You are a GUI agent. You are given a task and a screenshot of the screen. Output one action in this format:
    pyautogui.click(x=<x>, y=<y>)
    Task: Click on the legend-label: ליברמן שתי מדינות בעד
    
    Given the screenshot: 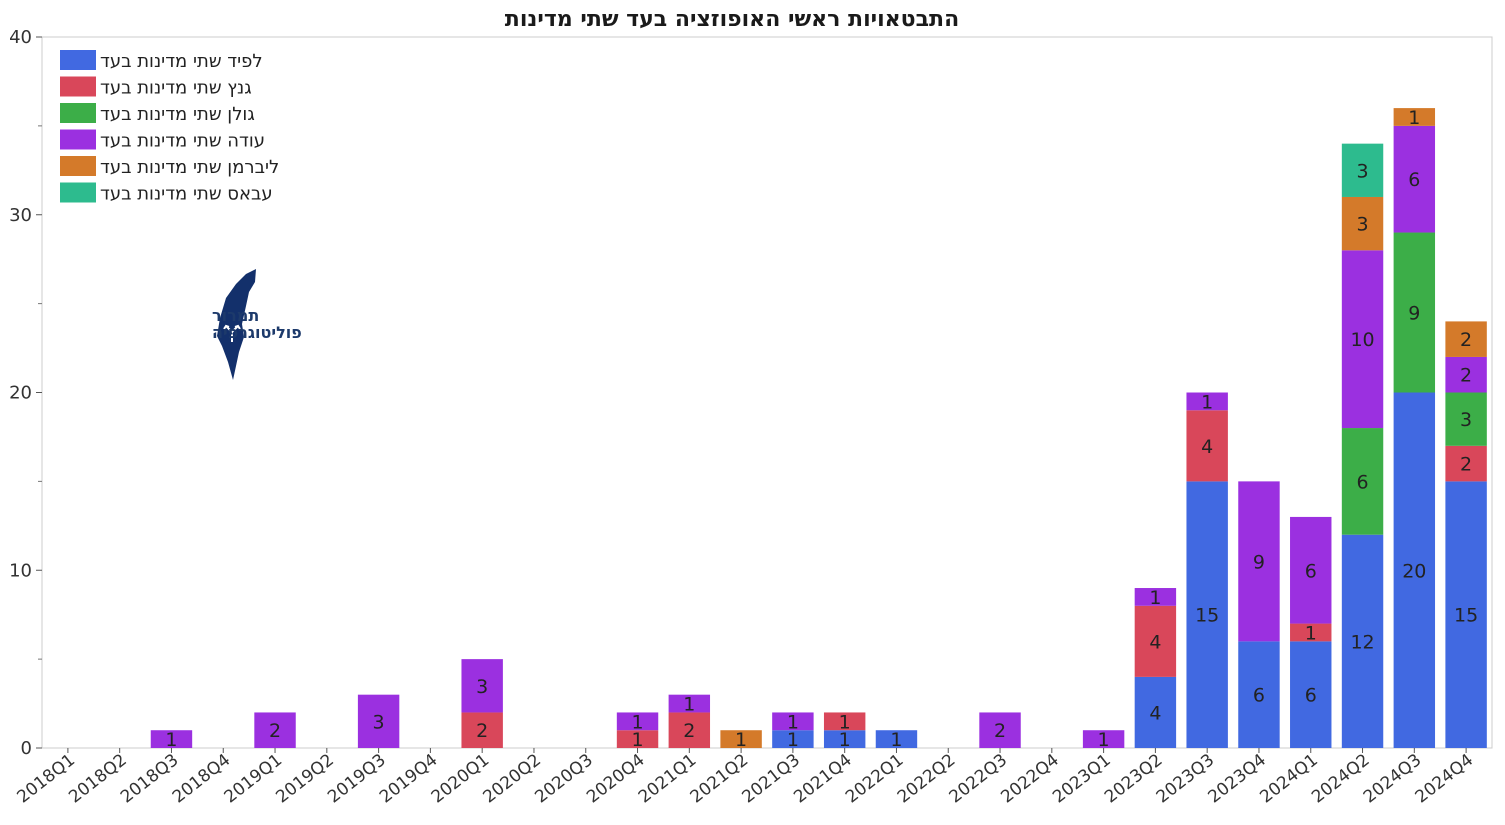 What is the action you would take?
    pyautogui.click(x=189, y=167)
    